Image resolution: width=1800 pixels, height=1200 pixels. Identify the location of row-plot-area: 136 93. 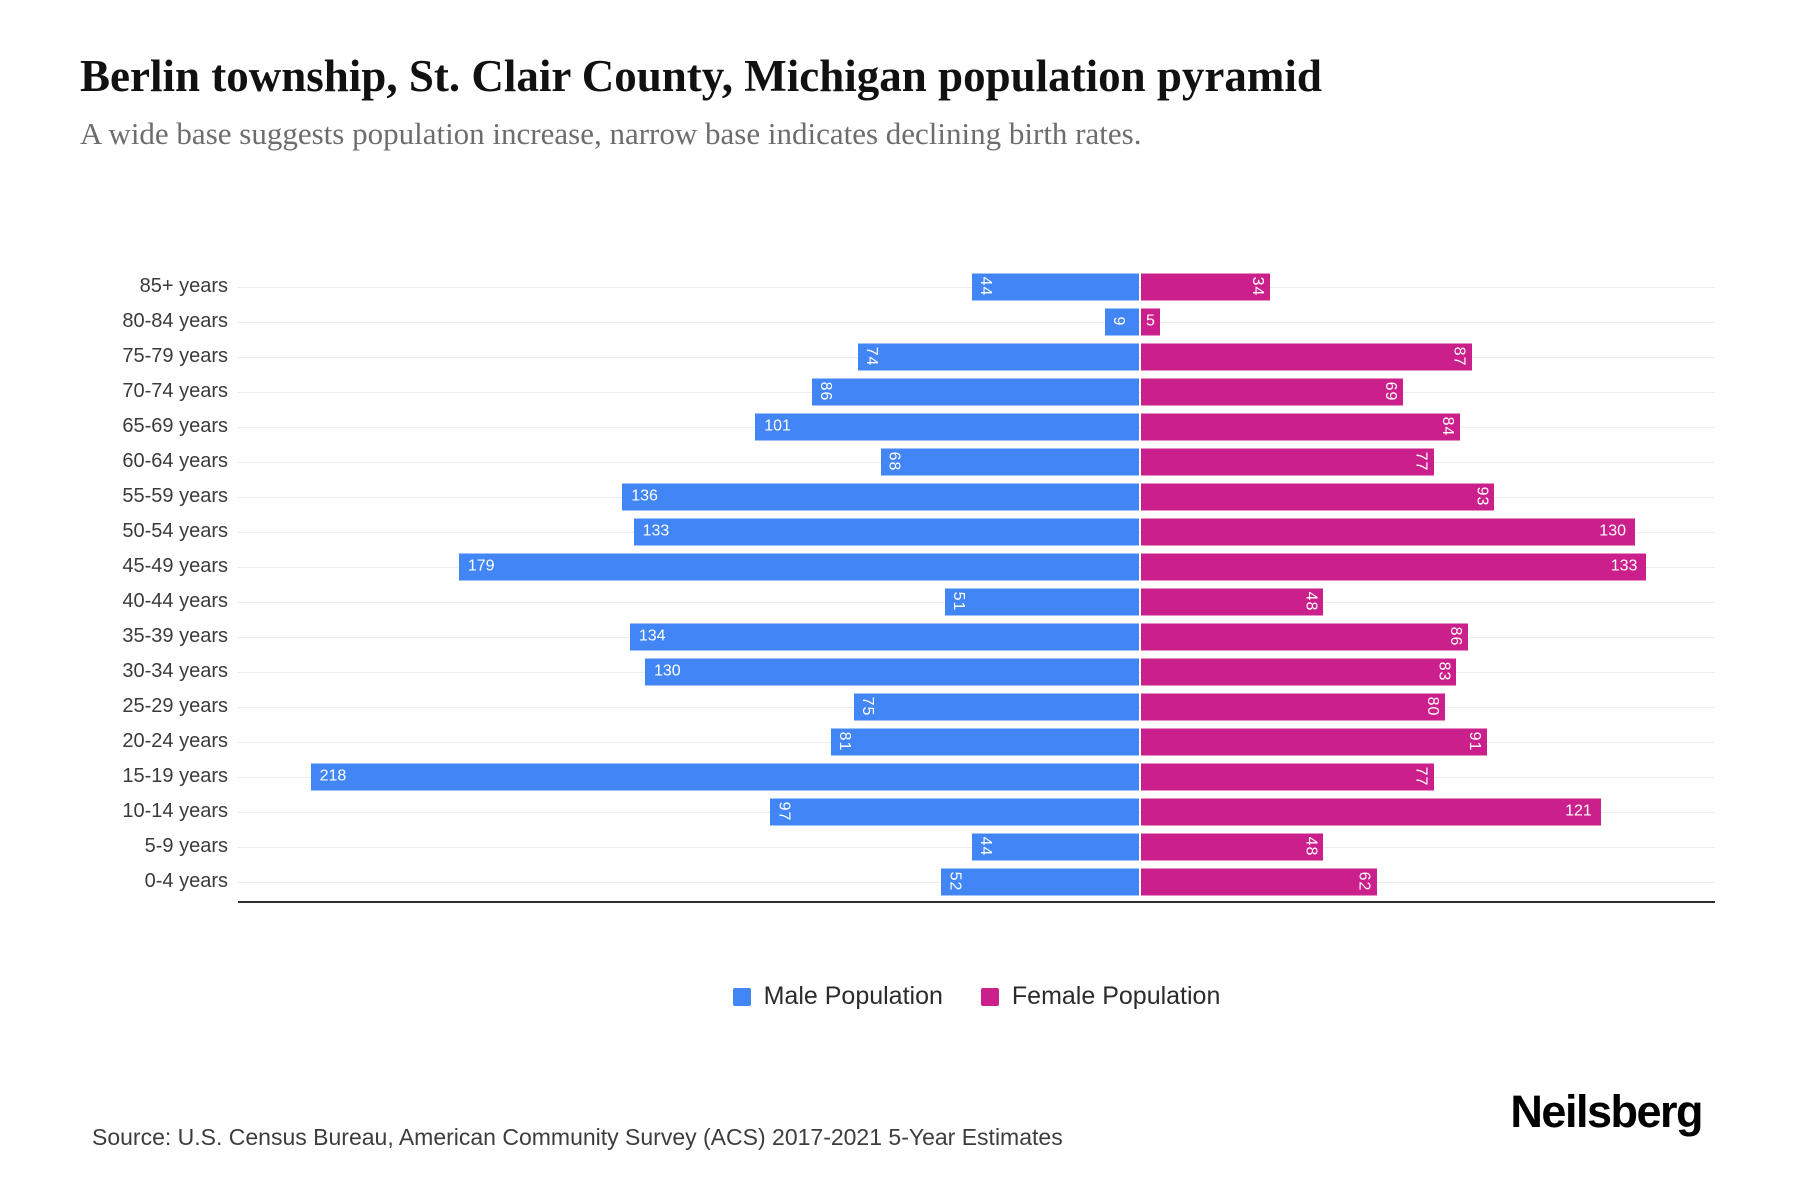
(976, 496).